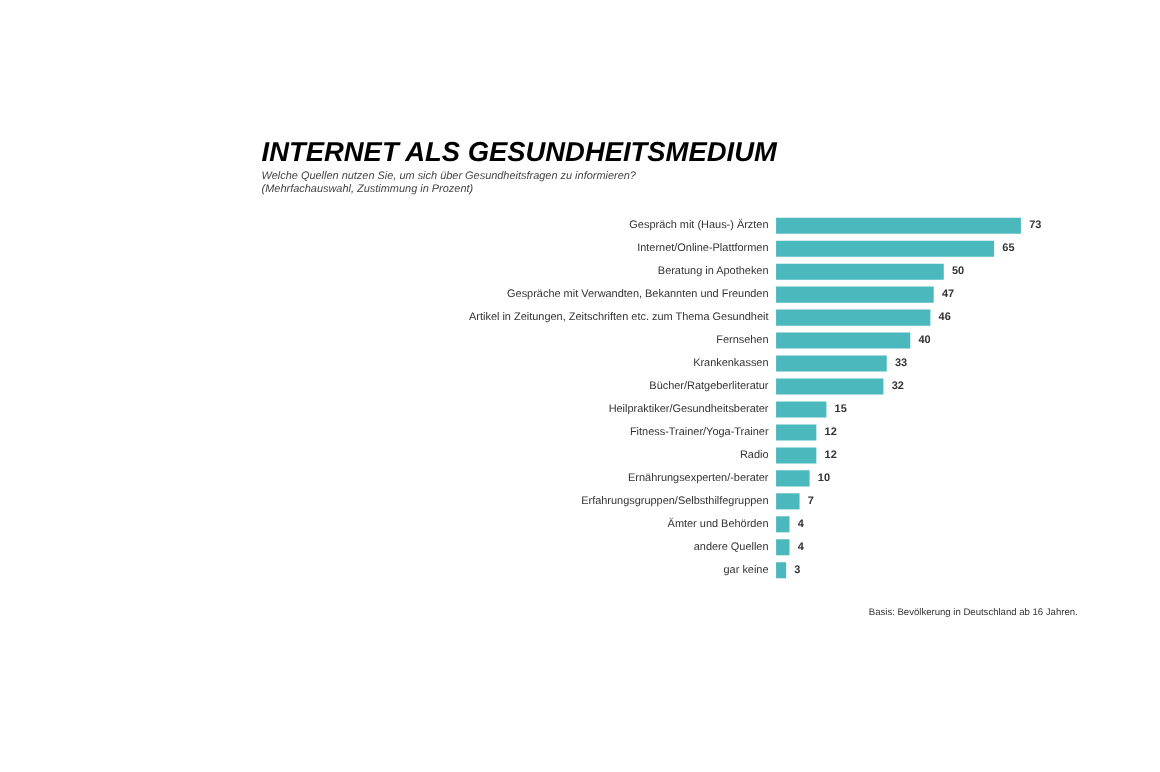  What do you see at coordinates (519, 151) in the screenshot?
I see `text: INTERNET ALS GESUNDHEITSMEDIUM` at bounding box center [519, 151].